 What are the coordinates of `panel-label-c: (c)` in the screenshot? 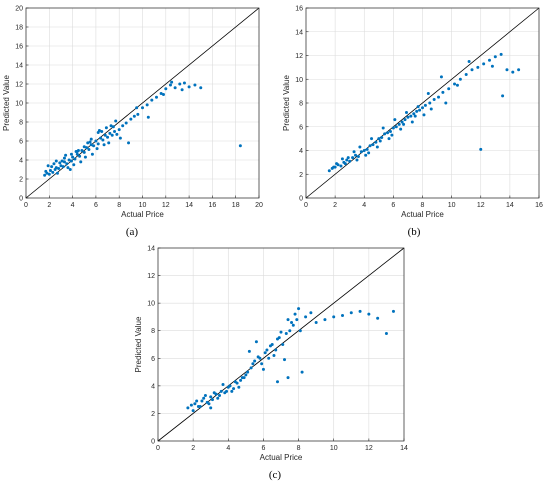 It's located at (275, 475).